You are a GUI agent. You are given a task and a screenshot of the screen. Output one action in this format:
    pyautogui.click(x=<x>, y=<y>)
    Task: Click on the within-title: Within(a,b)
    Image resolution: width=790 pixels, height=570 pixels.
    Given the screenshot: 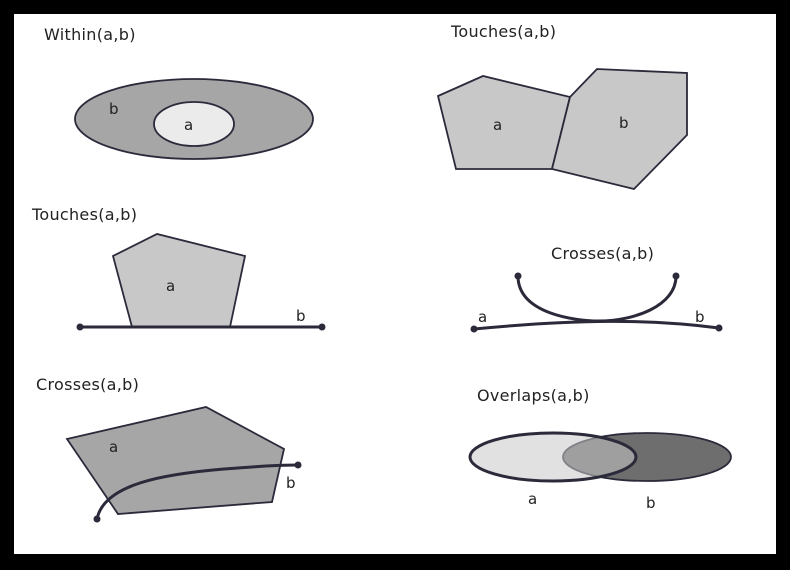 What is the action you would take?
    pyautogui.click(x=90, y=34)
    